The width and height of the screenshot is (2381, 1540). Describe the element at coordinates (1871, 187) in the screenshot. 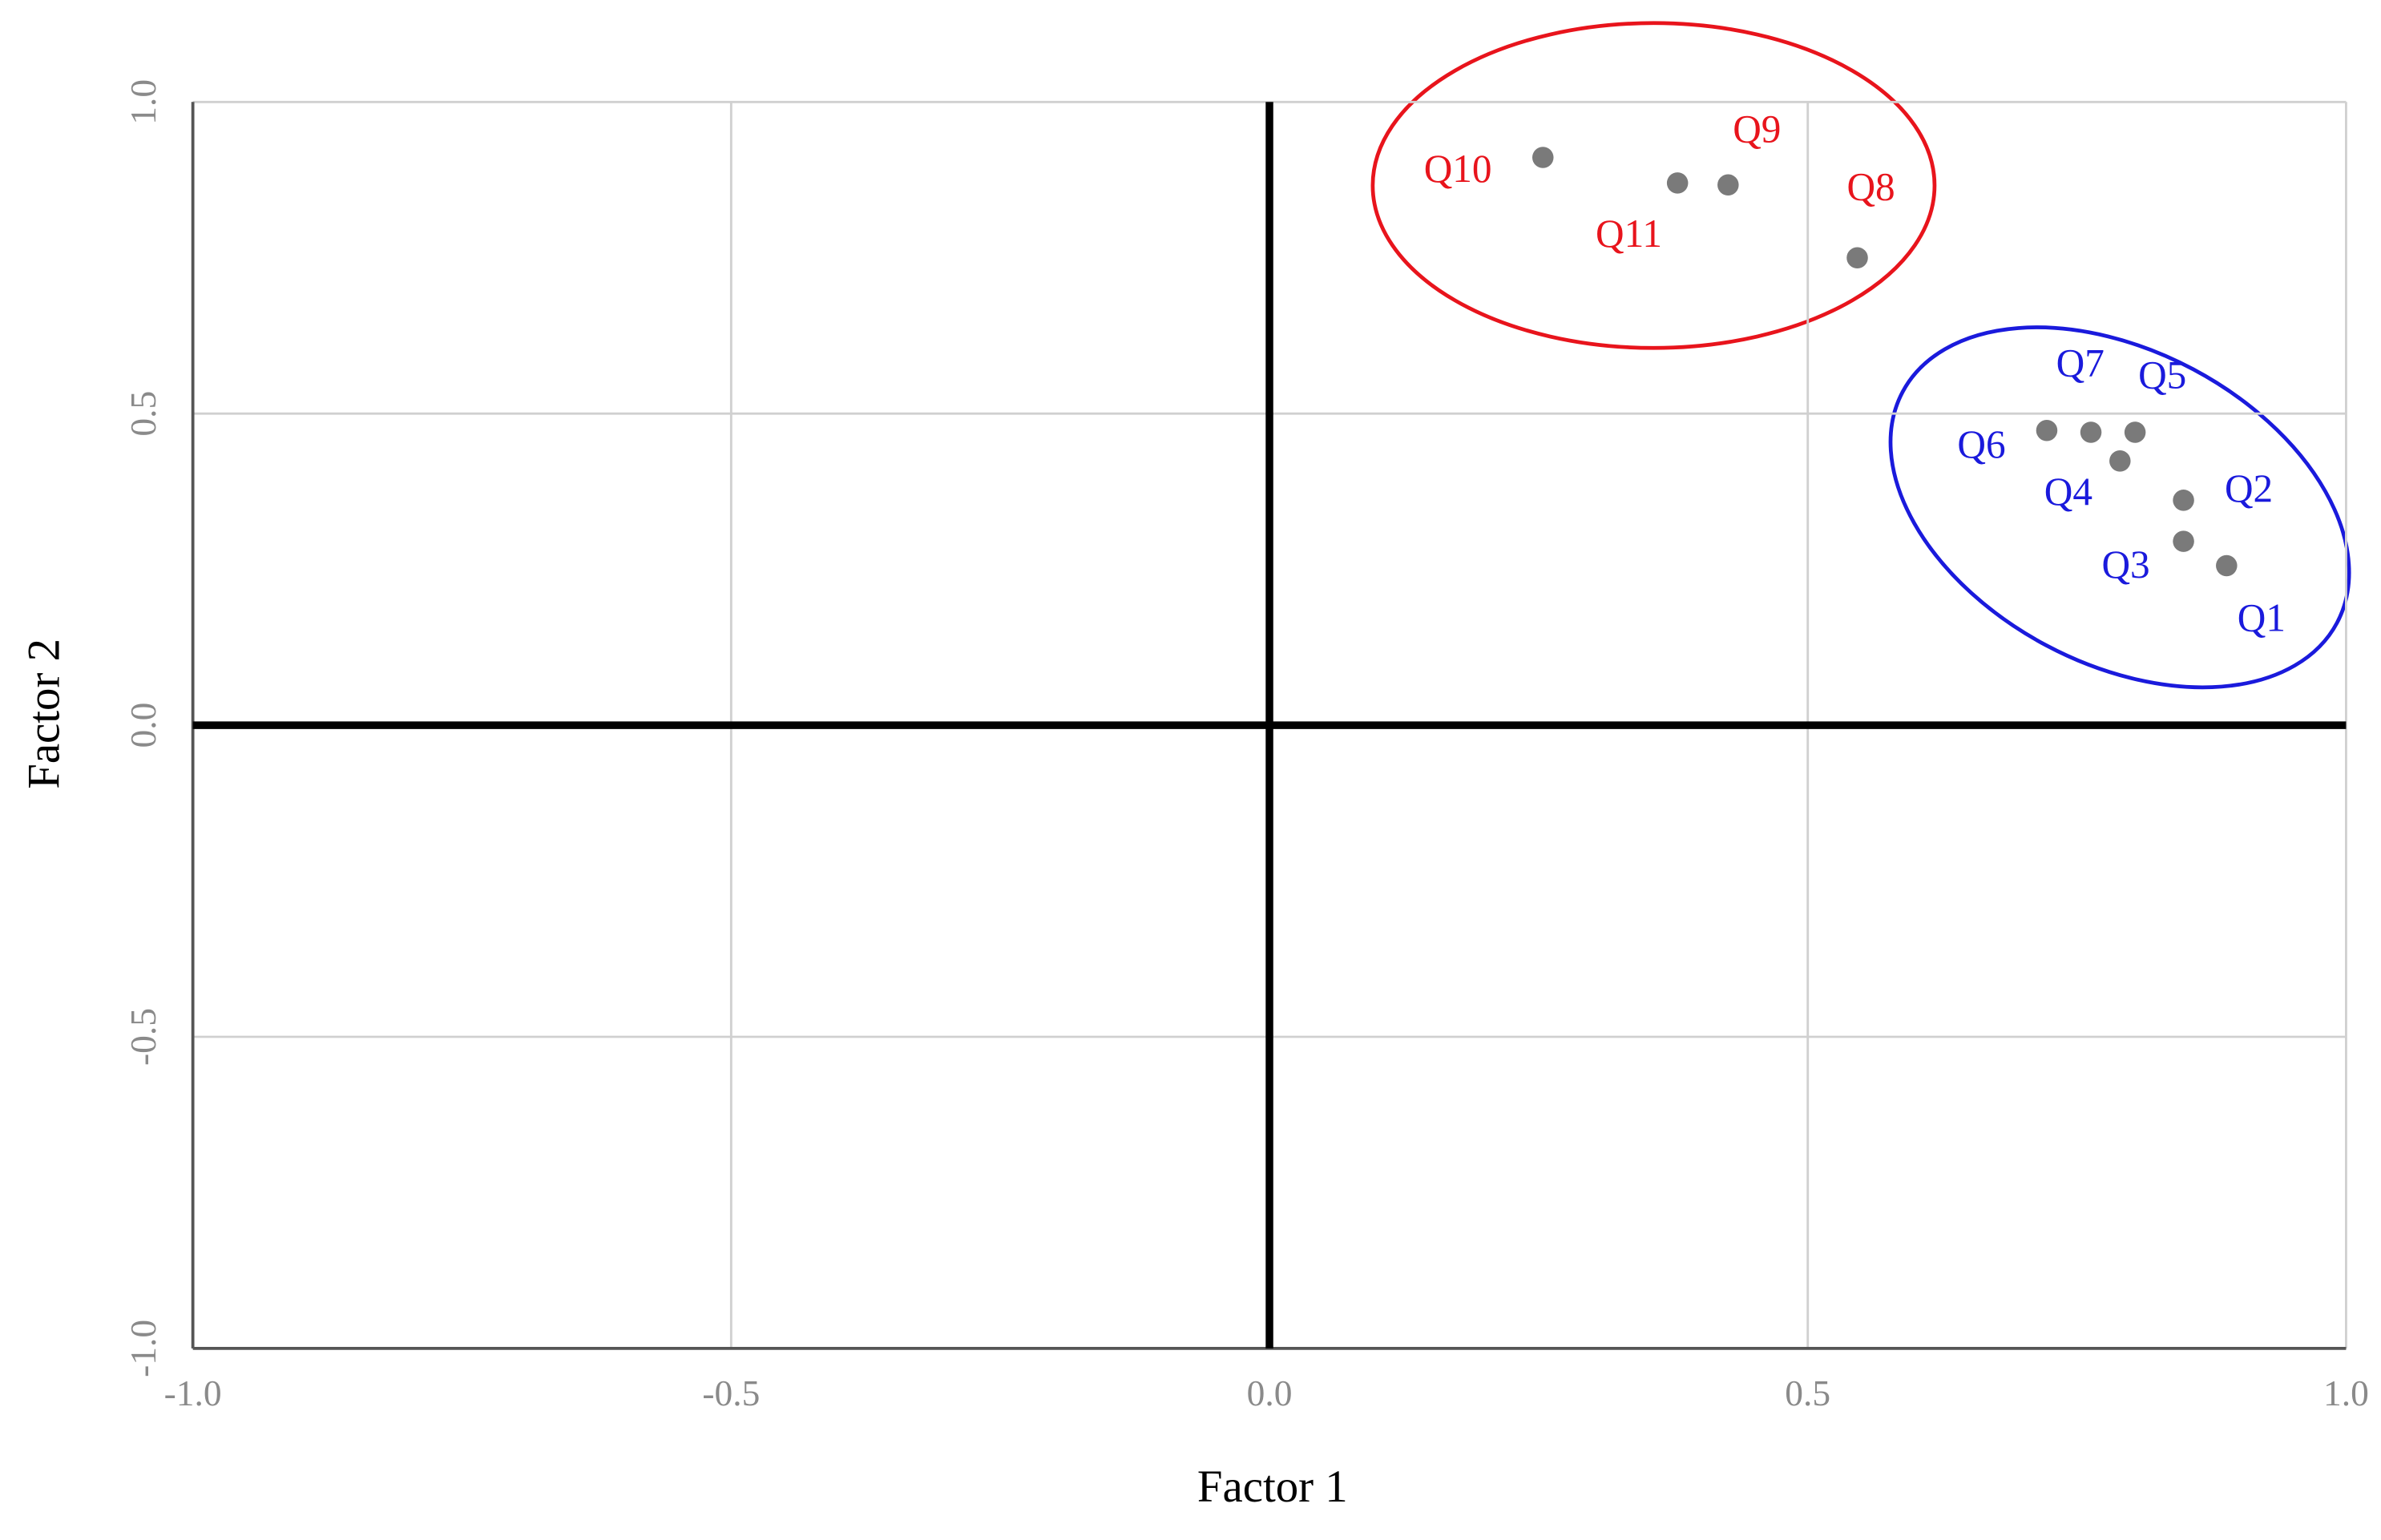

I see `point-label: Q8` at that location.